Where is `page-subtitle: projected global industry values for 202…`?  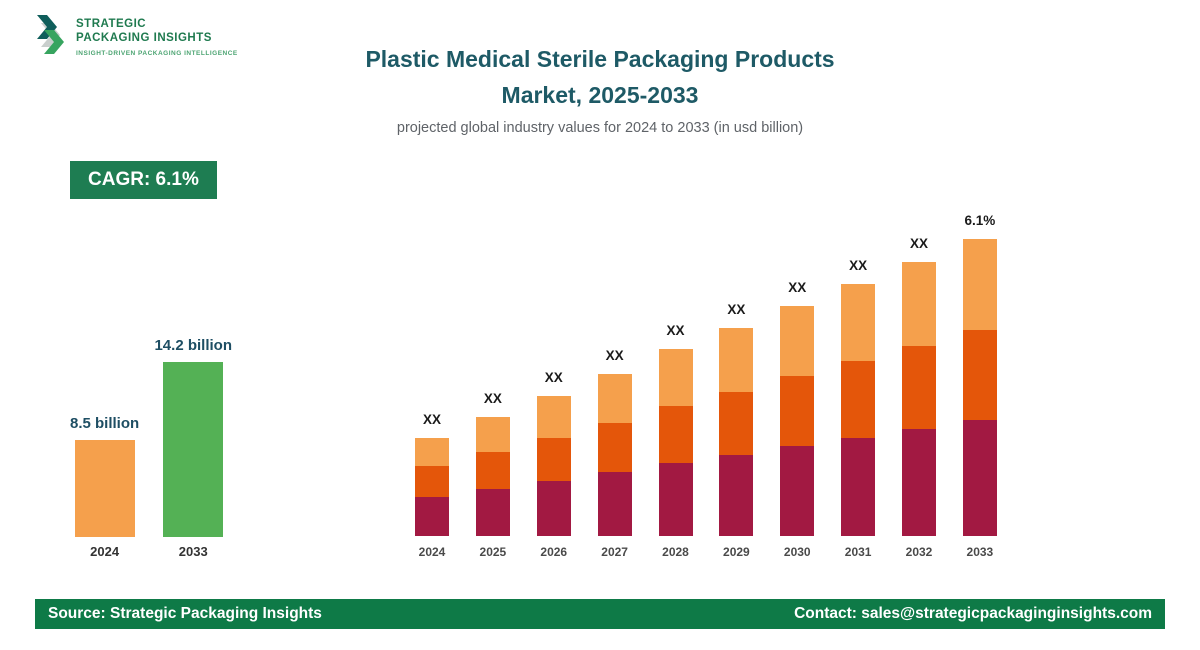
page-subtitle: projected global industry values for 202… is located at coordinates (600, 128).